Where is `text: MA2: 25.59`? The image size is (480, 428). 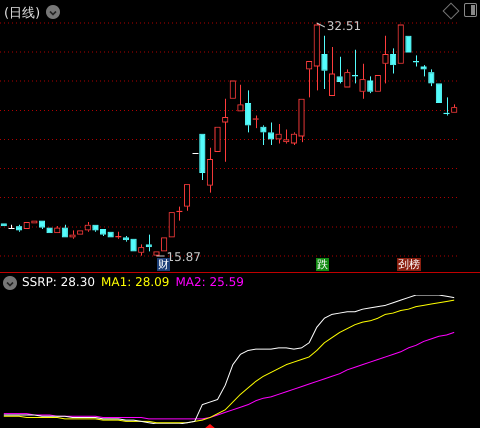
text: MA2: 25.59 is located at coordinates (209, 282).